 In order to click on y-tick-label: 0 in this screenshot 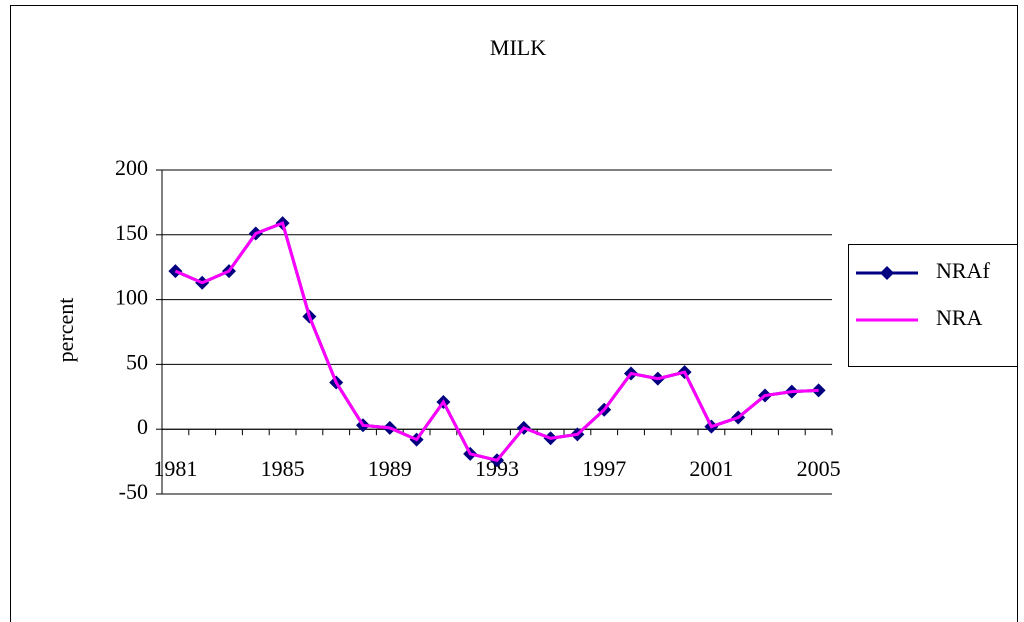, I will do `click(142, 426)`.